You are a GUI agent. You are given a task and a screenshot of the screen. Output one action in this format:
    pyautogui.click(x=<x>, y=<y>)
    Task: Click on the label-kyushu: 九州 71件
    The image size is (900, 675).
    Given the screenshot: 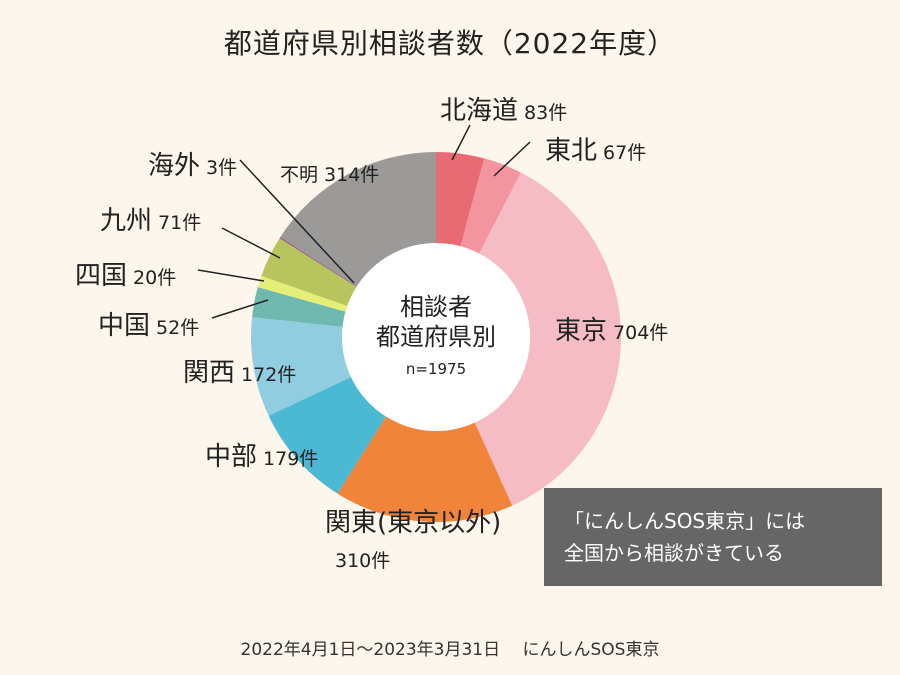 What is the action you would take?
    pyautogui.click(x=151, y=221)
    